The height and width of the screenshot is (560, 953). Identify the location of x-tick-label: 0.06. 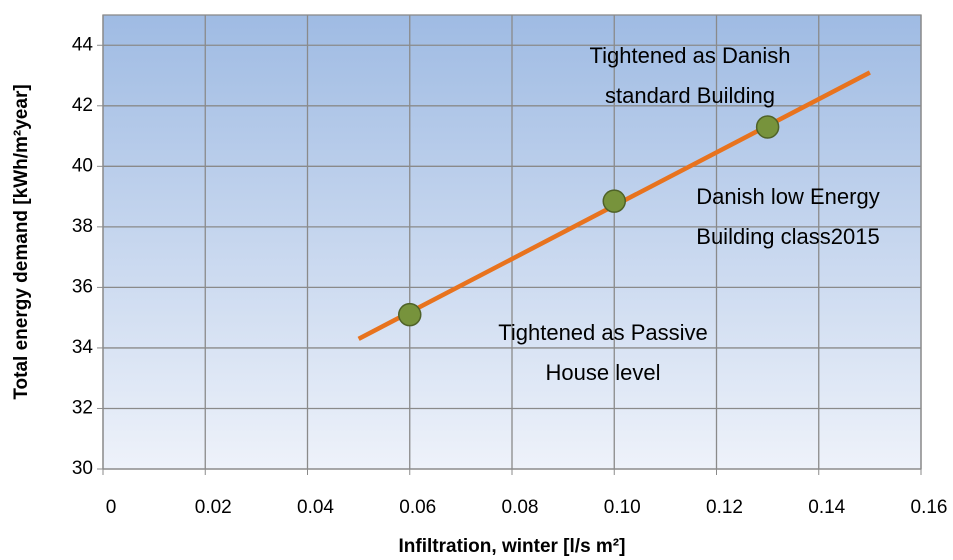
(417, 507).